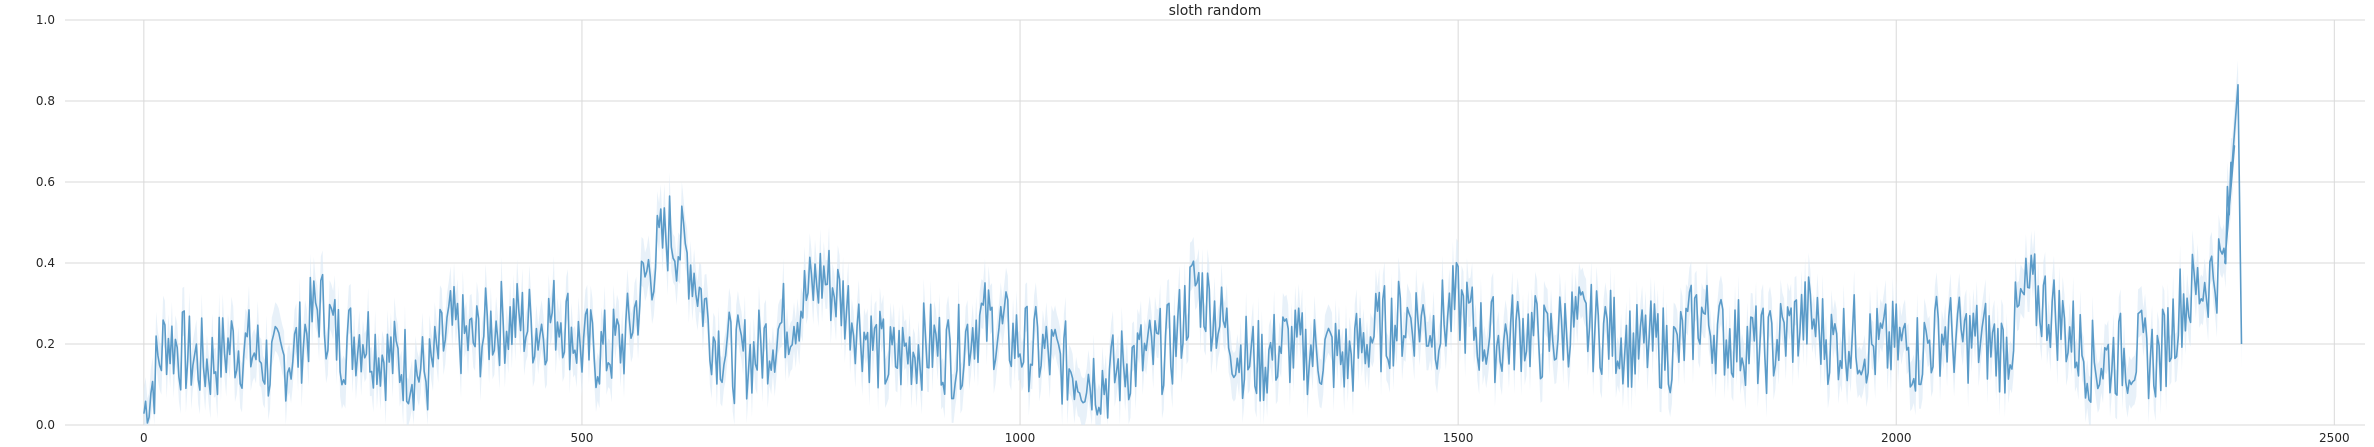 The width and height of the screenshot is (2374, 447). Describe the element at coordinates (2334, 438) in the screenshot. I see `x-tick-label: 2500` at that location.